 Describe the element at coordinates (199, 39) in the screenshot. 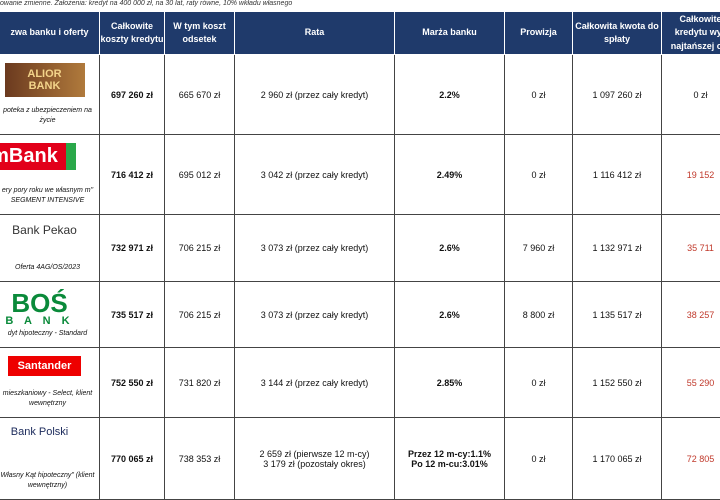

I see `header-text: odsetek` at that location.